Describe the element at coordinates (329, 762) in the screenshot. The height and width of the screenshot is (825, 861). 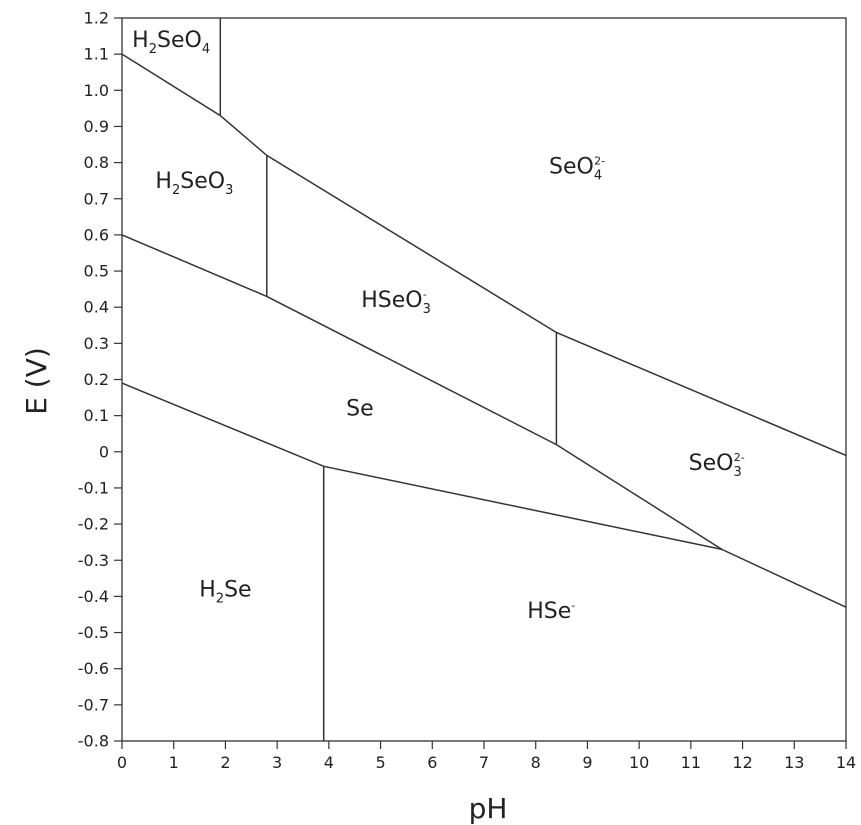
I see `x-tick-label: 4` at that location.